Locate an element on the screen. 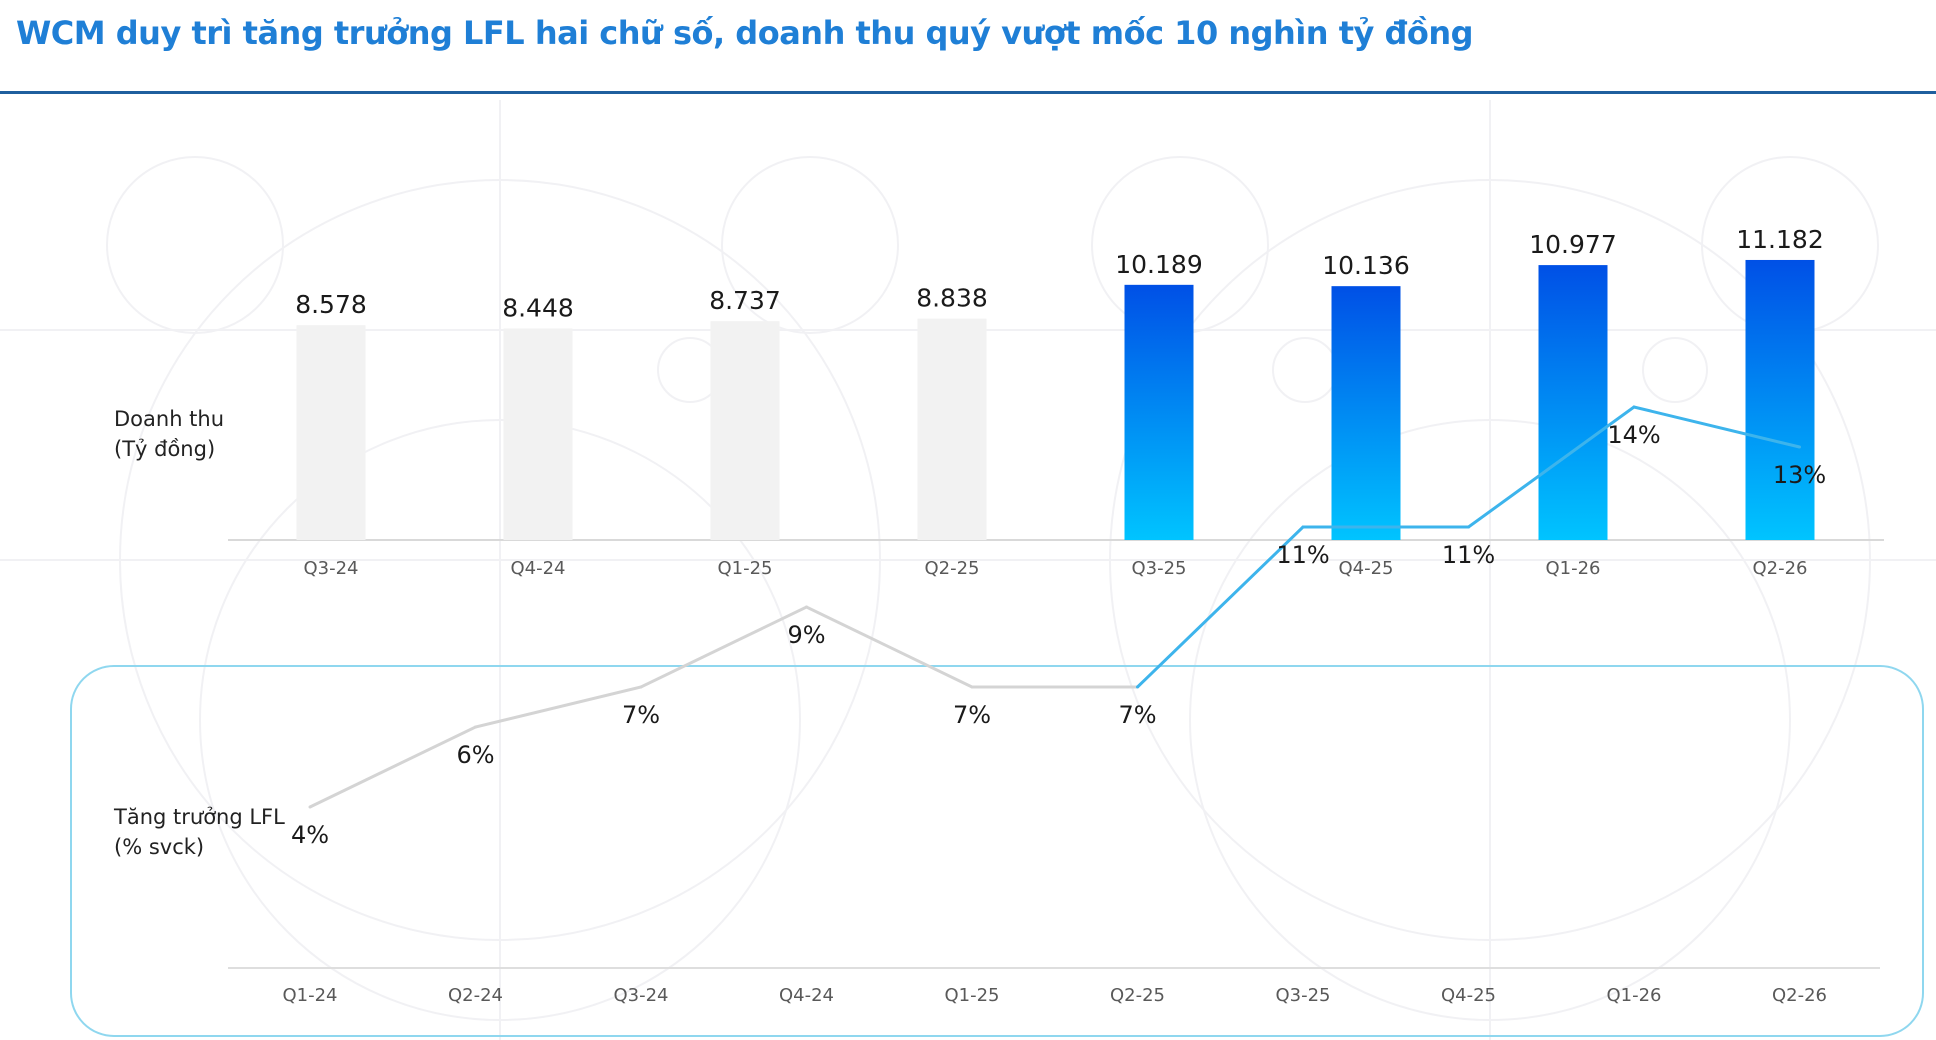  revenue-tick-label: Q1-25 is located at coordinates (744, 568).